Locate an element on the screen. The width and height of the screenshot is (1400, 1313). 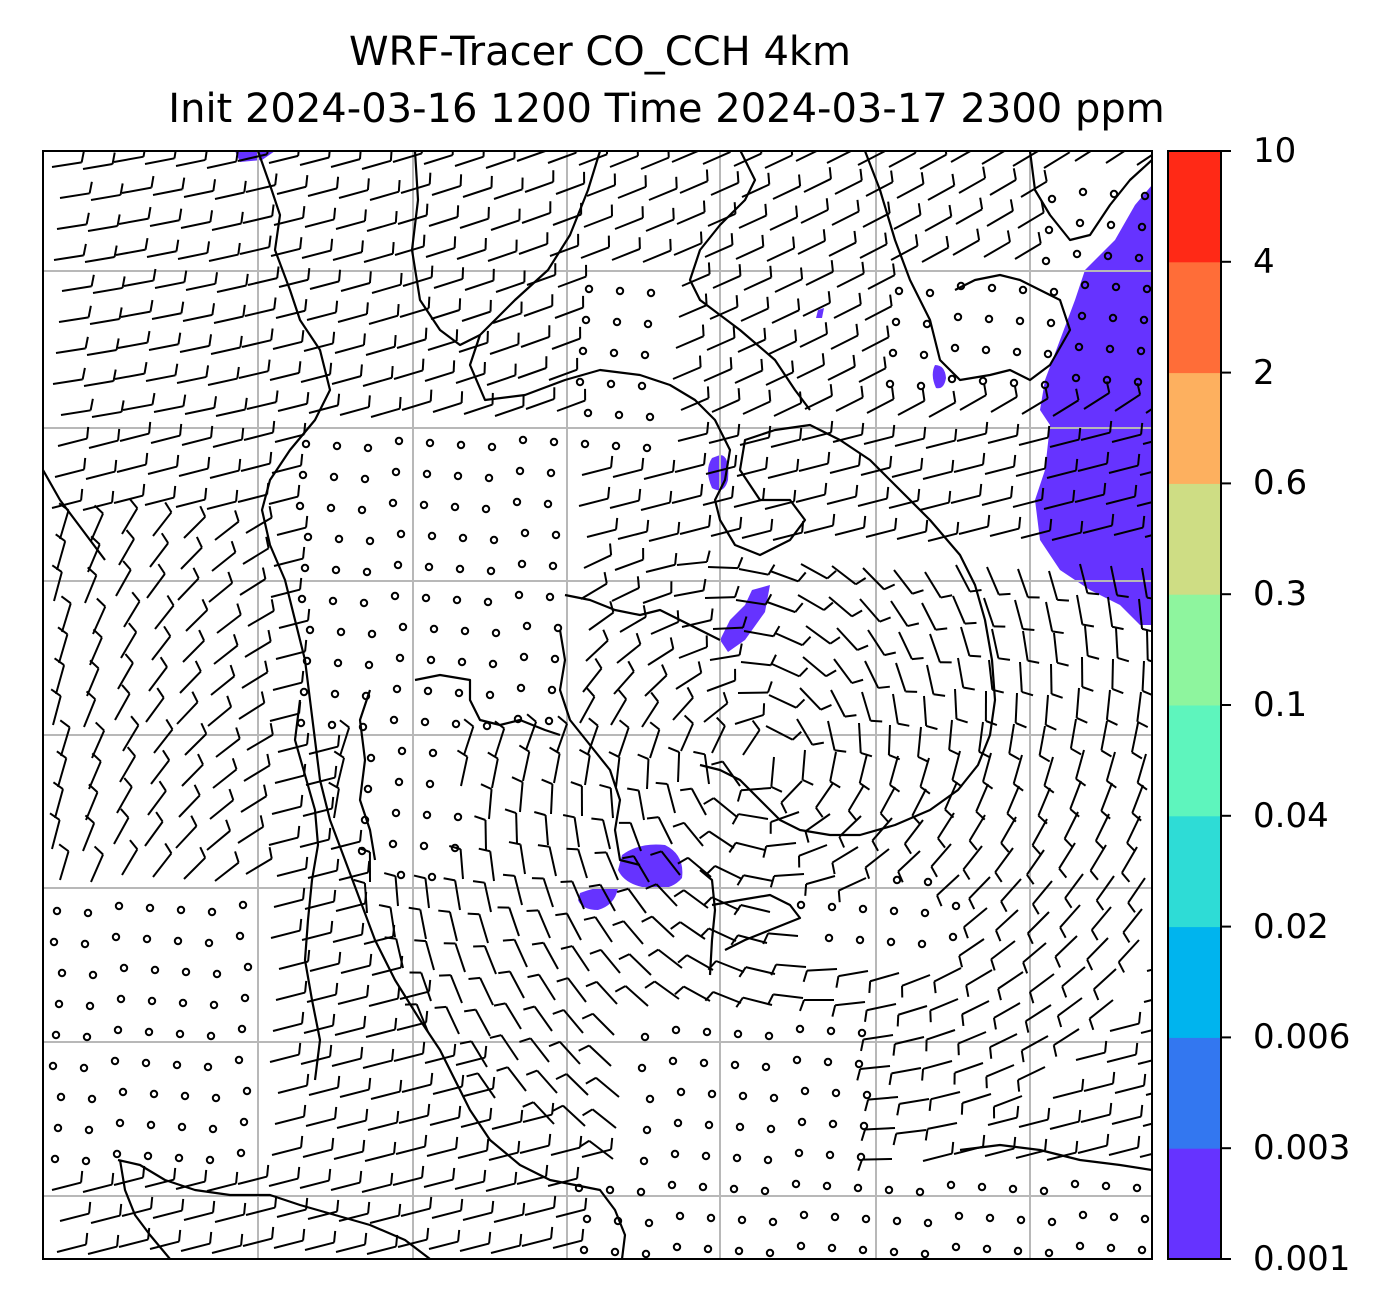
colorbar-segment is located at coordinates (1194, 650).